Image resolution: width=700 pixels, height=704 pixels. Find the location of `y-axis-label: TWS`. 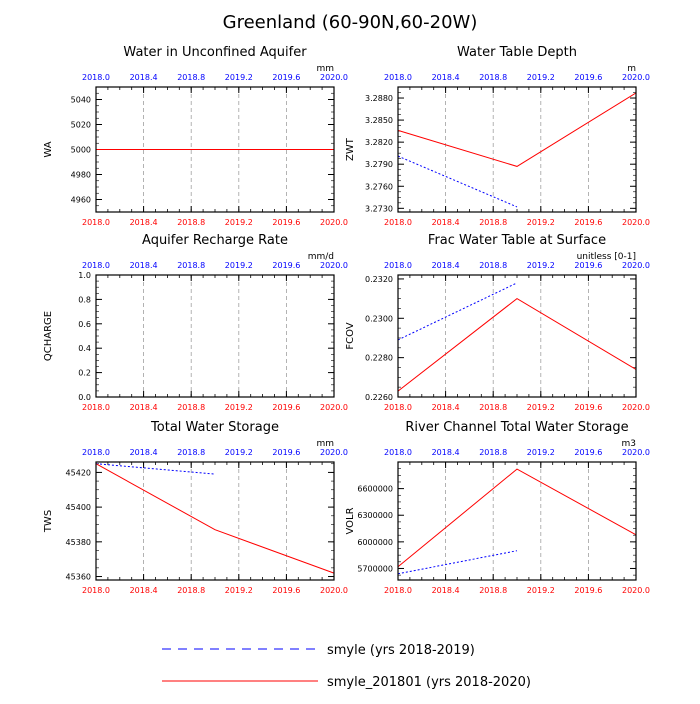

y-axis-label: TWS is located at coordinates (48, 521).